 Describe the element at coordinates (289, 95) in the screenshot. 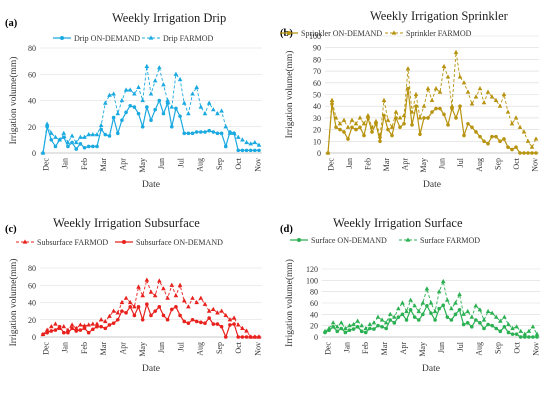

I see `y-axis-label: Irrigation volume(mm)` at that location.